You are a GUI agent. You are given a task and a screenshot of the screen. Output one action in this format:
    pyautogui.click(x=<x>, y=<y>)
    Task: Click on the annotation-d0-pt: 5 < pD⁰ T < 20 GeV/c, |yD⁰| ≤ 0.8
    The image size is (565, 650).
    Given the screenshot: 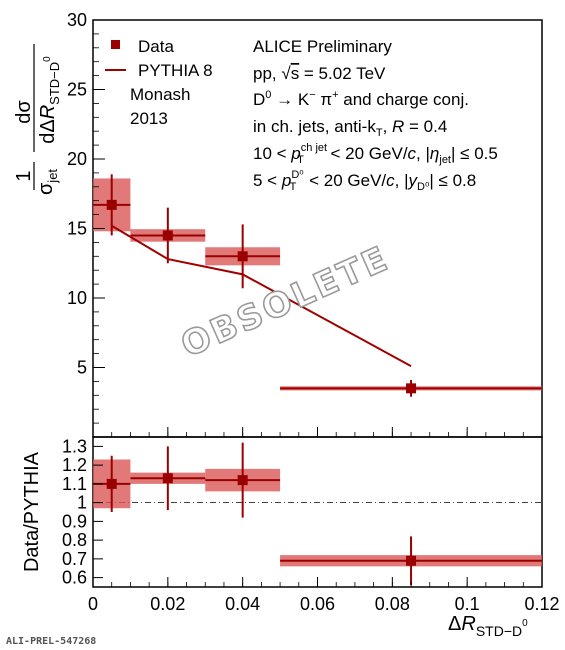 What is the action you would take?
    pyautogui.click(x=364, y=181)
    